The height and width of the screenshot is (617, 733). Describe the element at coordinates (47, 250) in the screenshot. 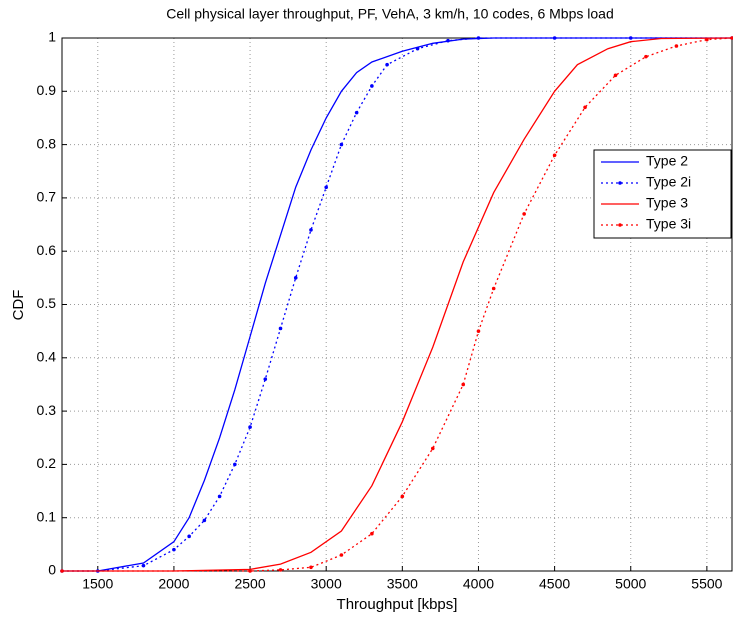

I see `y-tick-label: 0.6` at that location.